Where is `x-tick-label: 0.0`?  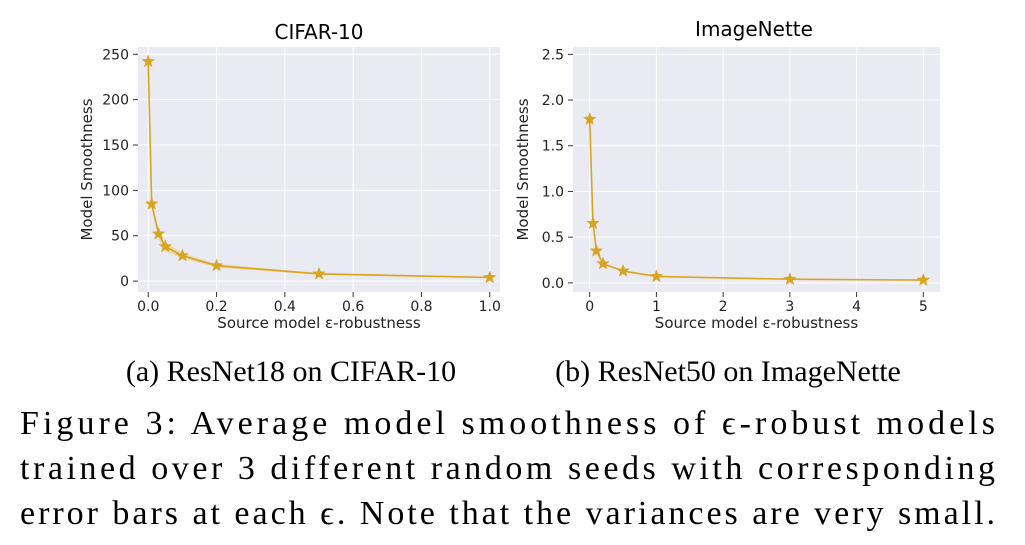 x-tick-label: 0.0 is located at coordinates (148, 307).